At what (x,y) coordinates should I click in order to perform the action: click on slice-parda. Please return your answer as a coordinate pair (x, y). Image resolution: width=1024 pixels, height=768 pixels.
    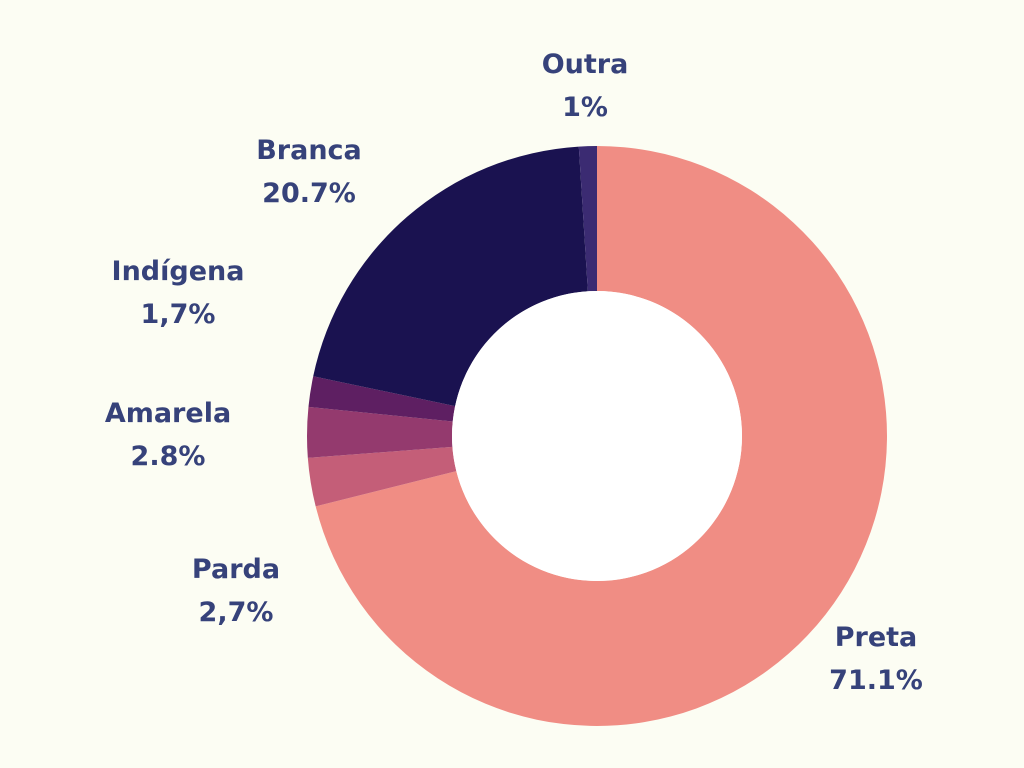
    Looking at the image, I should click on (382, 476).